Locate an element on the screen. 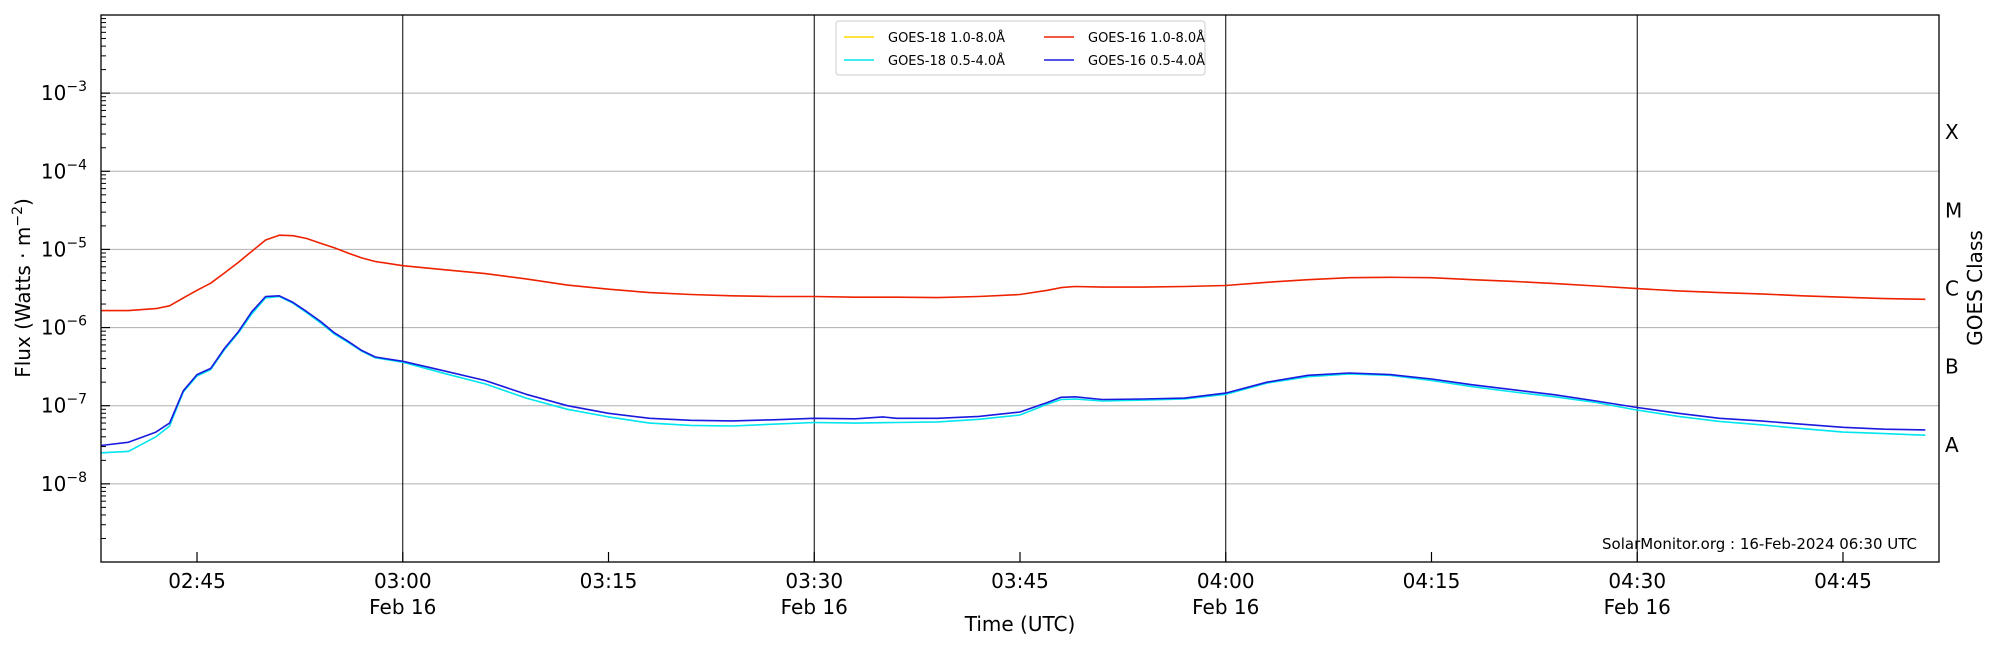 The width and height of the screenshot is (2000, 650). legend-label: GOES-16 1.0-8.0Å is located at coordinates (1146, 38).